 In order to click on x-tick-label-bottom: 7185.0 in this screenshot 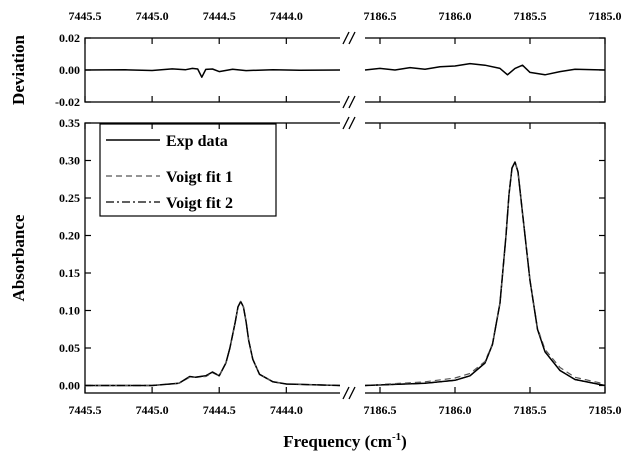, I will do `click(605, 410)`.